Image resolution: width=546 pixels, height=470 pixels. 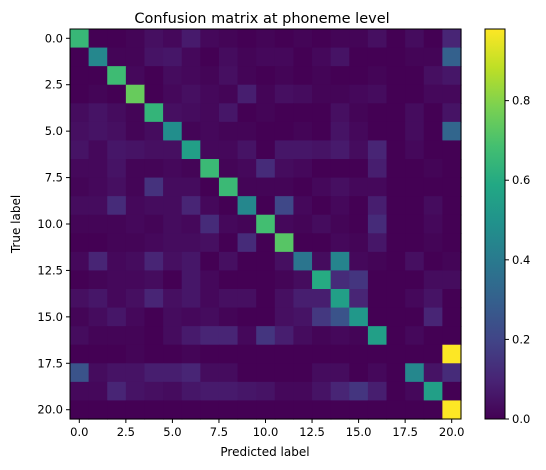 I want to click on y-tick-label: 20.0, so click(x=50, y=410).